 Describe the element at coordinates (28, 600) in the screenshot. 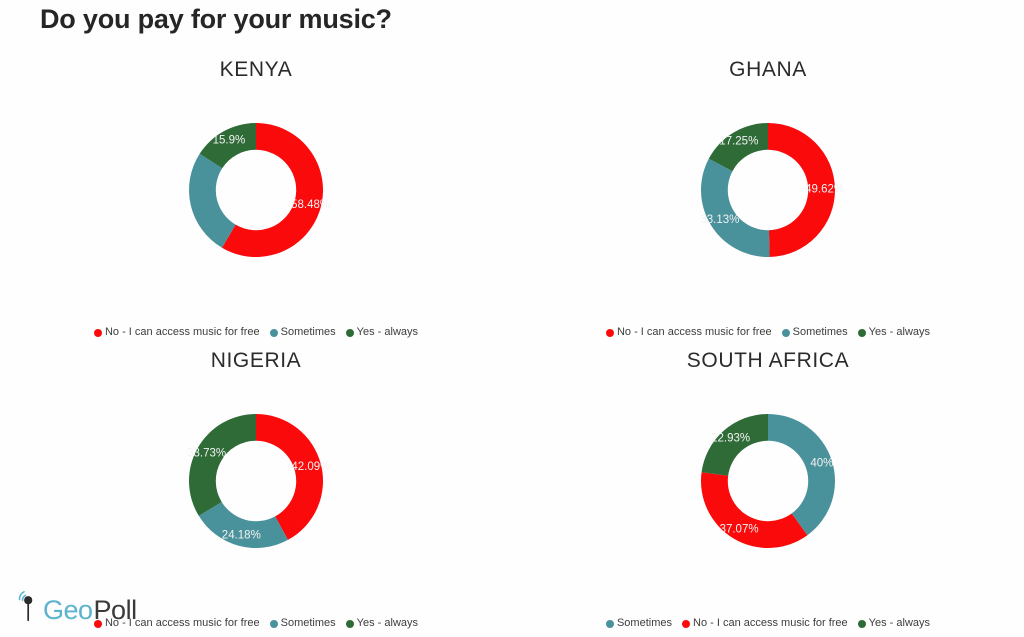

I see `antenna-dot-icon` at that location.